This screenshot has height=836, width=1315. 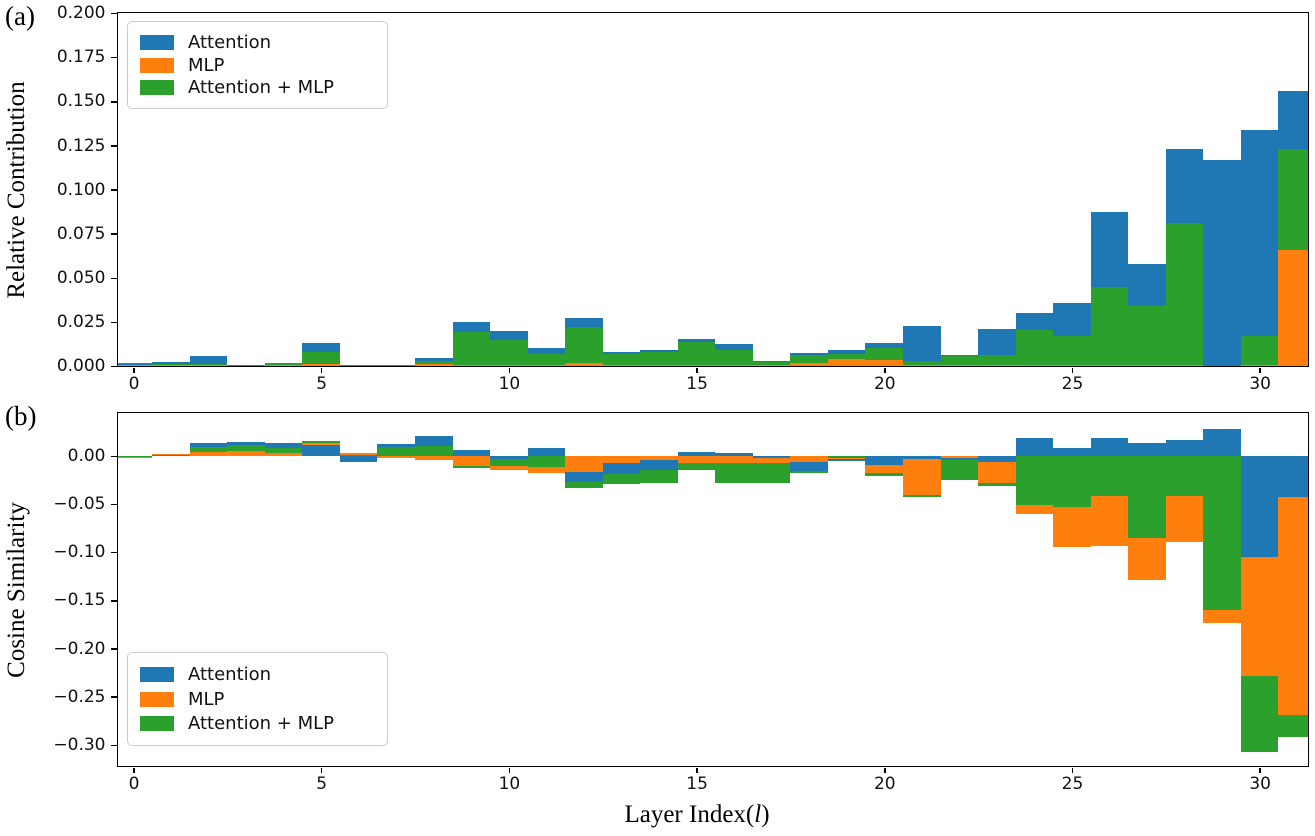 I want to click on y-axis-label-a: Relative Contribution, so click(x=16, y=190).